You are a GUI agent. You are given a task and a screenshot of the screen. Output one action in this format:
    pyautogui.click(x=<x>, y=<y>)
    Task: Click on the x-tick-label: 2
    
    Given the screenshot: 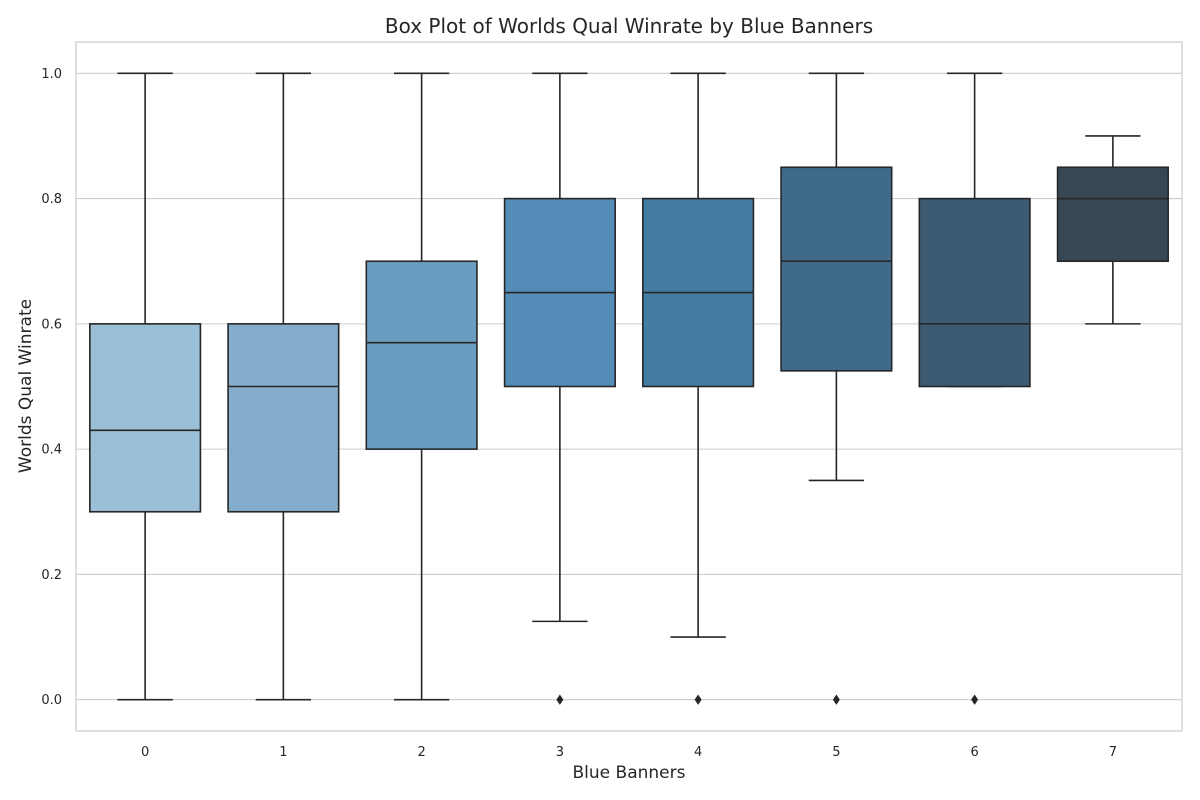 What is the action you would take?
    pyautogui.click(x=421, y=752)
    